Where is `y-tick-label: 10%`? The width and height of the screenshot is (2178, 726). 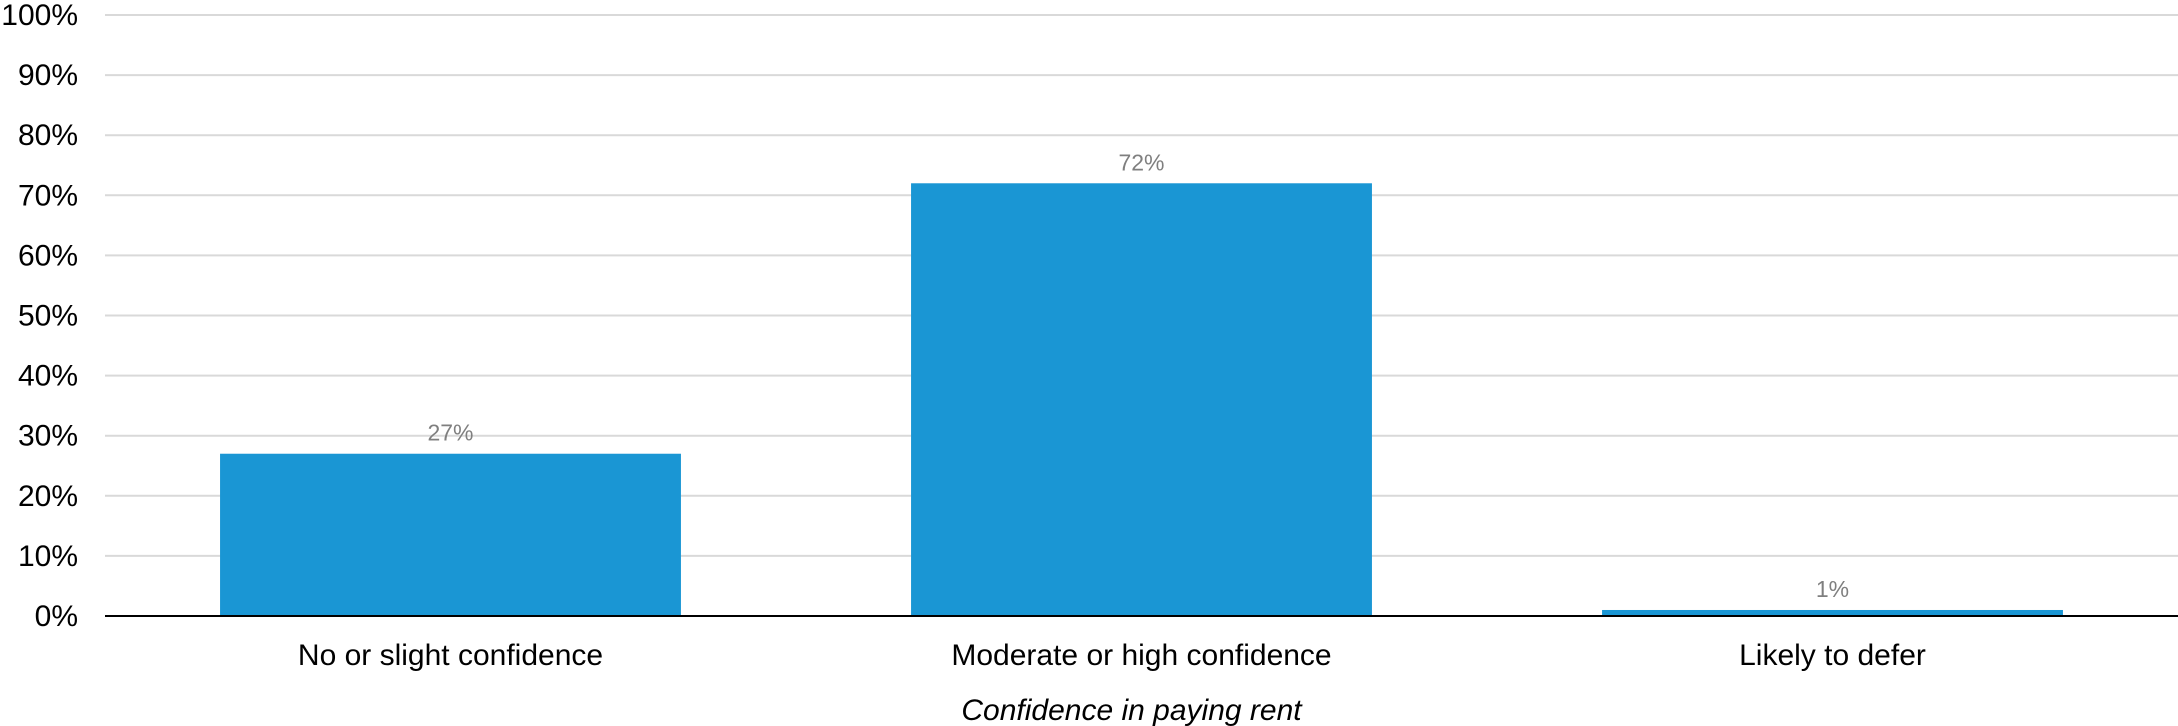
y-tick-label: 10% is located at coordinates (48, 556).